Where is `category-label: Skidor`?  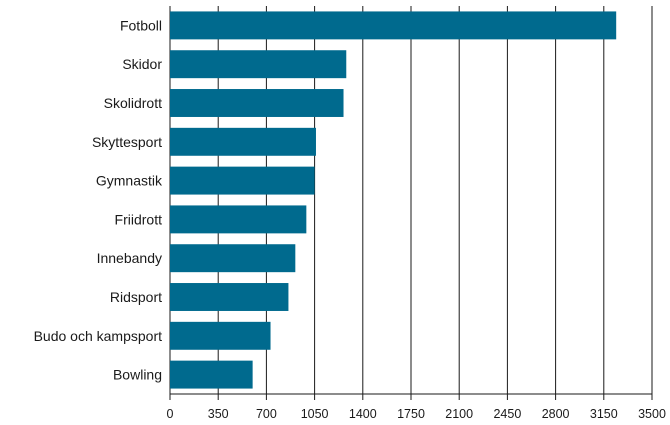 category-label: Skidor is located at coordinates (142, 64).